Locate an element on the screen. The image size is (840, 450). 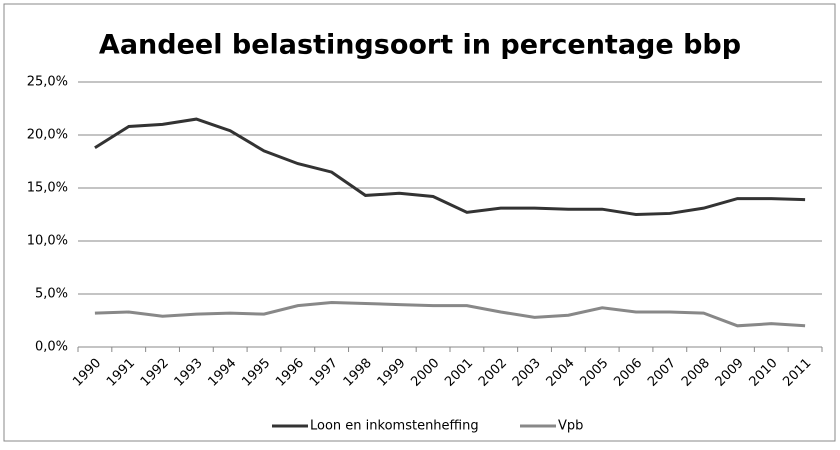
legend-label: Loon en inkomstenheffing is located at coordinates (394, 426).